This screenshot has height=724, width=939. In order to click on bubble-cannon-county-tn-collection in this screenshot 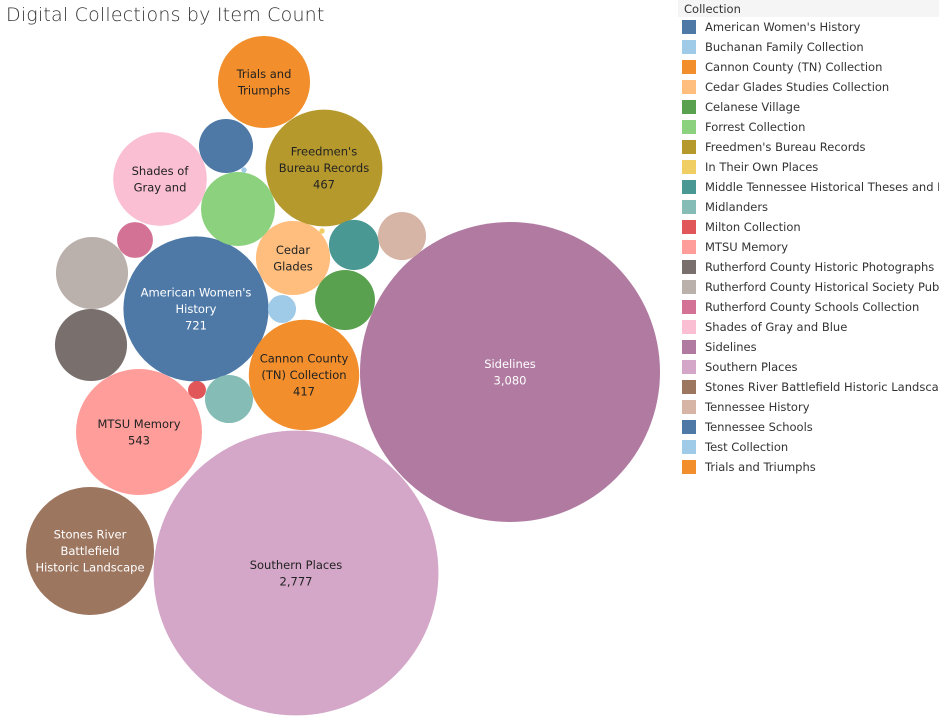, I will do `click(304, 375)`.